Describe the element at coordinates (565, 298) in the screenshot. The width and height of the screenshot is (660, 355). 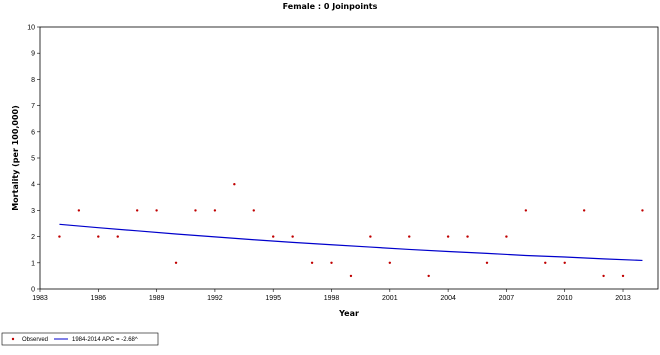
I see `x-tick-label: 2010` at that location.